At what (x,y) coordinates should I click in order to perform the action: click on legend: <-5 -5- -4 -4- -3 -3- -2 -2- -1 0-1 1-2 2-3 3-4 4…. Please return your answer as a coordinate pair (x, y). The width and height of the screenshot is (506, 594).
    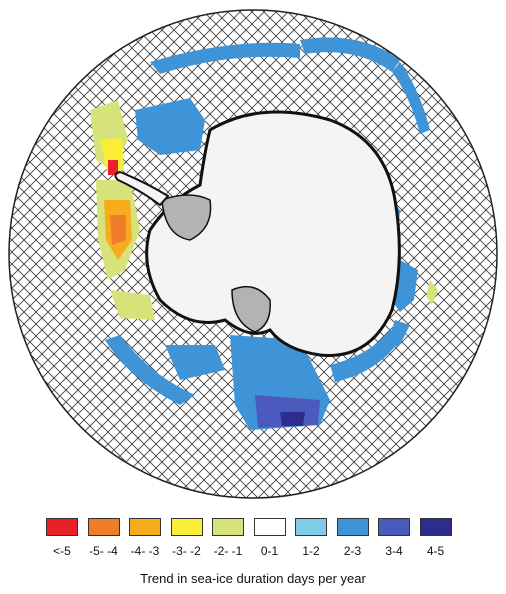
    Looking at the image, I should click on (256, 538).